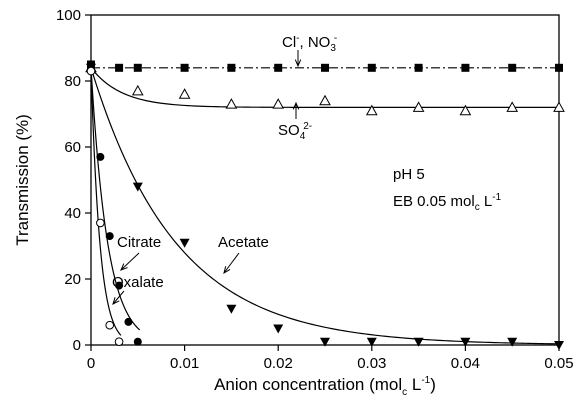 This screenshot has width=588, height=404. I want to click on annotation-so4-sup: 2-, so click(307, 126).